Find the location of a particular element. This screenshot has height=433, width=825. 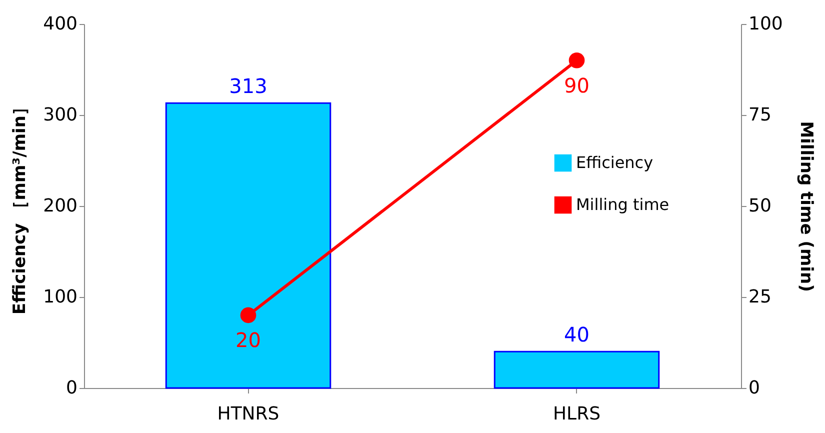

y2-tick-label: 100 is located at coordinates (765, 24).